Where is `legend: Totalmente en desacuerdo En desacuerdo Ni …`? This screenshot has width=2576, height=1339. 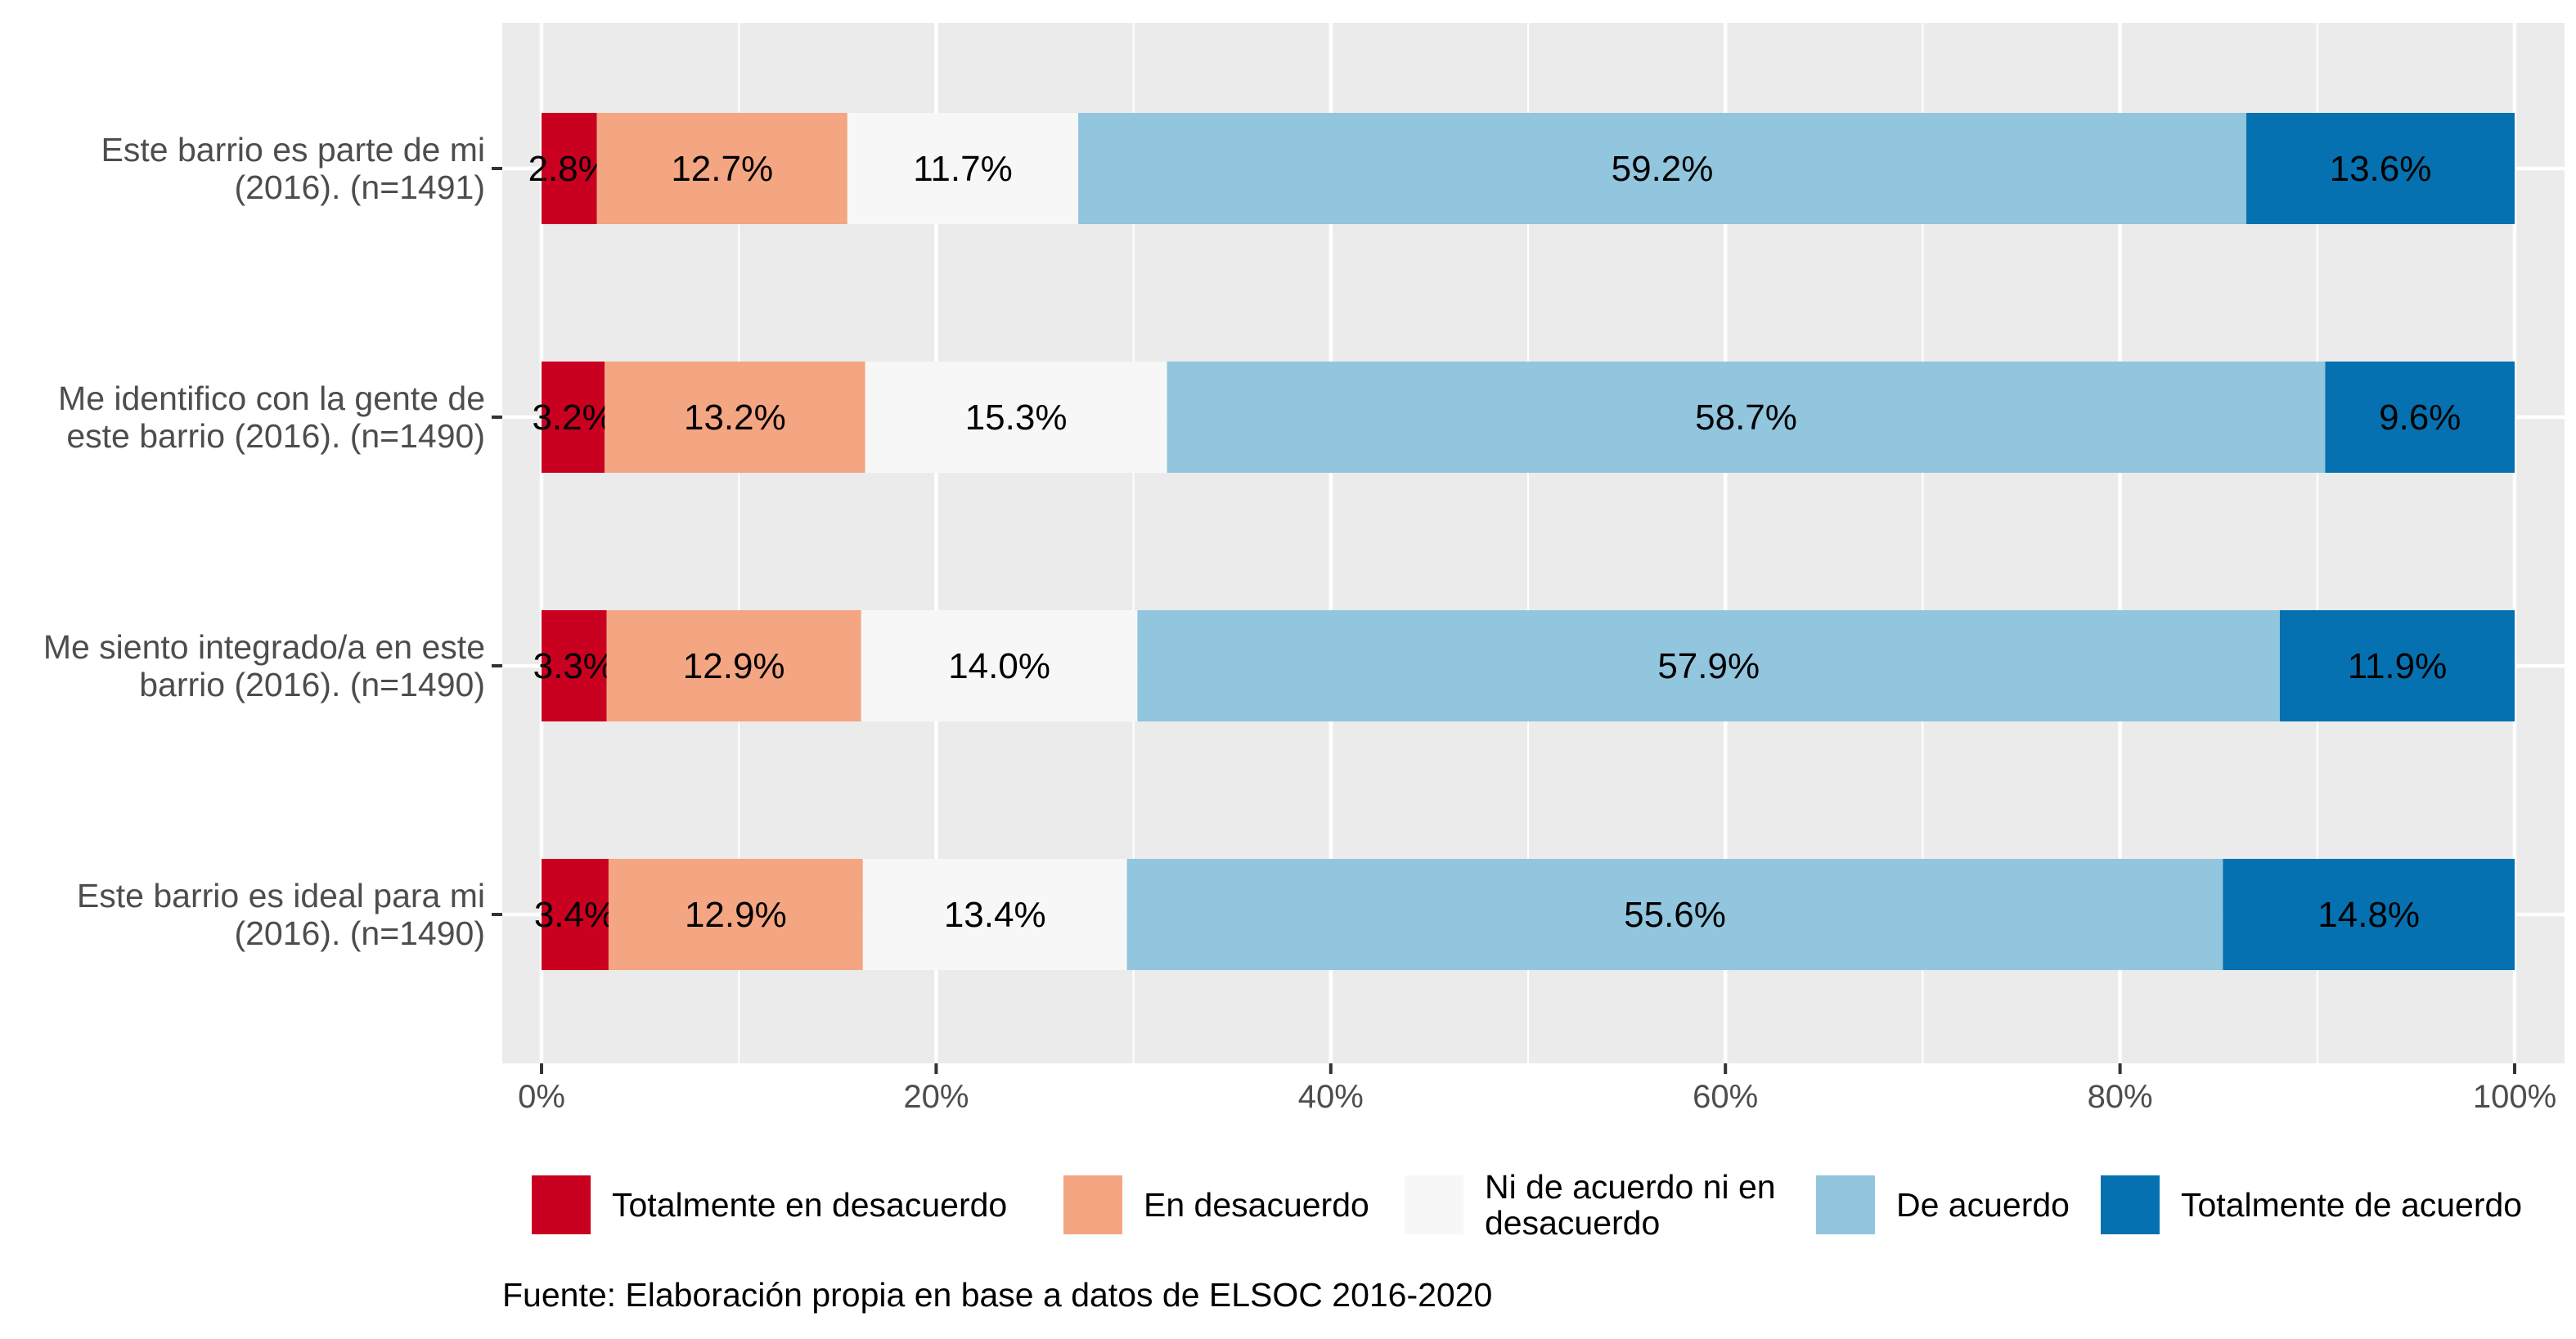
legend: Totalmente en desacuerdo En desacuerdo Ni … is located at coordinates (1527, 1205).